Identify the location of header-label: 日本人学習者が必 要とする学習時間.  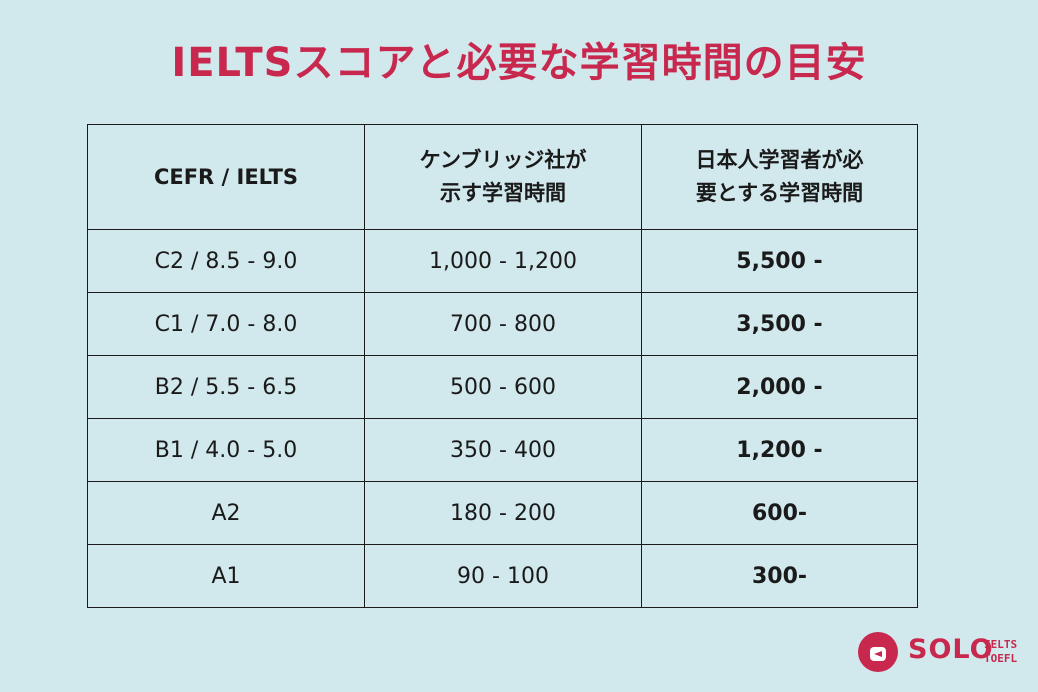
(779, 176).